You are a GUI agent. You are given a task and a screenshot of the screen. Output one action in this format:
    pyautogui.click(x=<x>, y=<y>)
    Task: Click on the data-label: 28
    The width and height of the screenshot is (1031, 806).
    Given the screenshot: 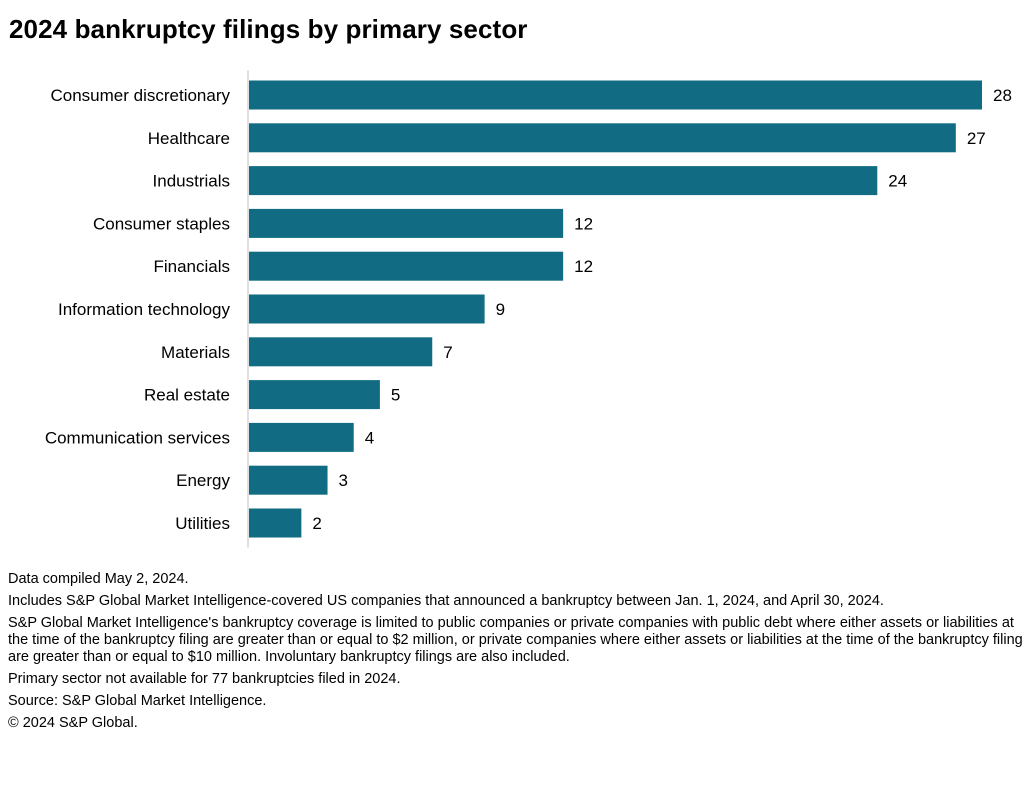 What is the action you would take?
    pyautogui.click(x=1002, y=95)
    